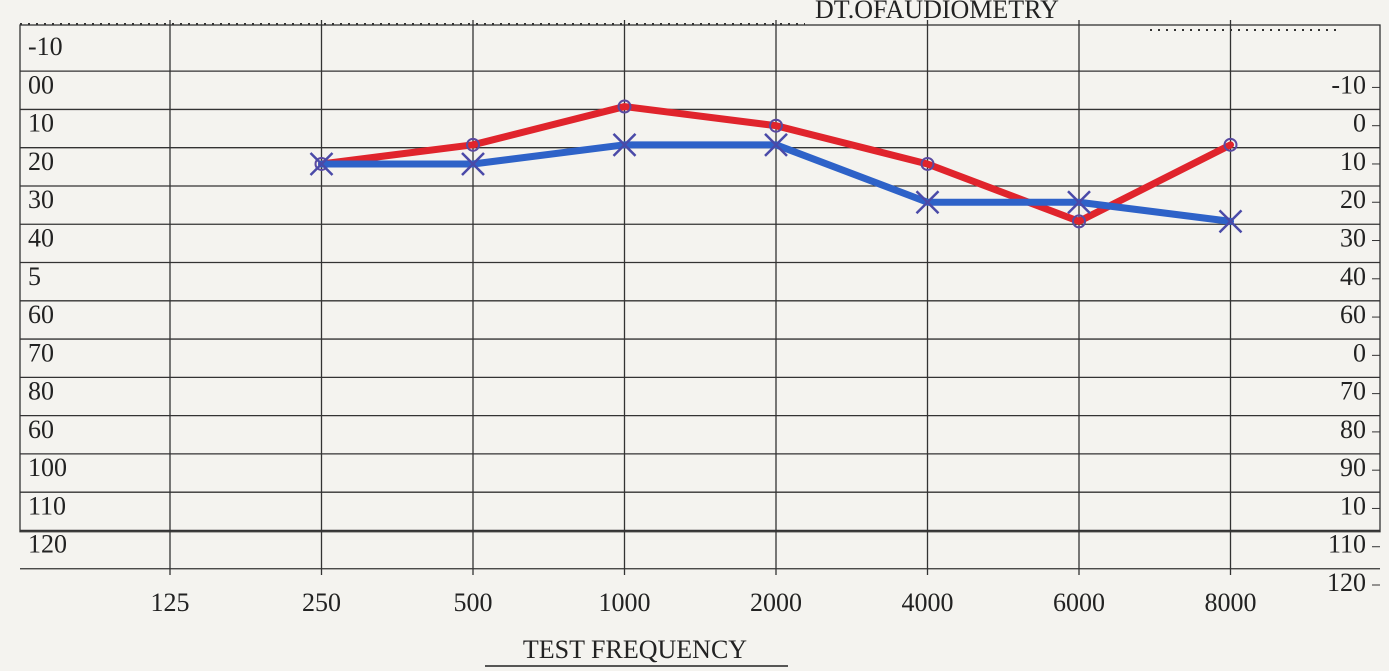  What do you see at coordinates (34, 276) in the screenshot?
I see `y-tick-label: 5` at bounding box center [34, 276].